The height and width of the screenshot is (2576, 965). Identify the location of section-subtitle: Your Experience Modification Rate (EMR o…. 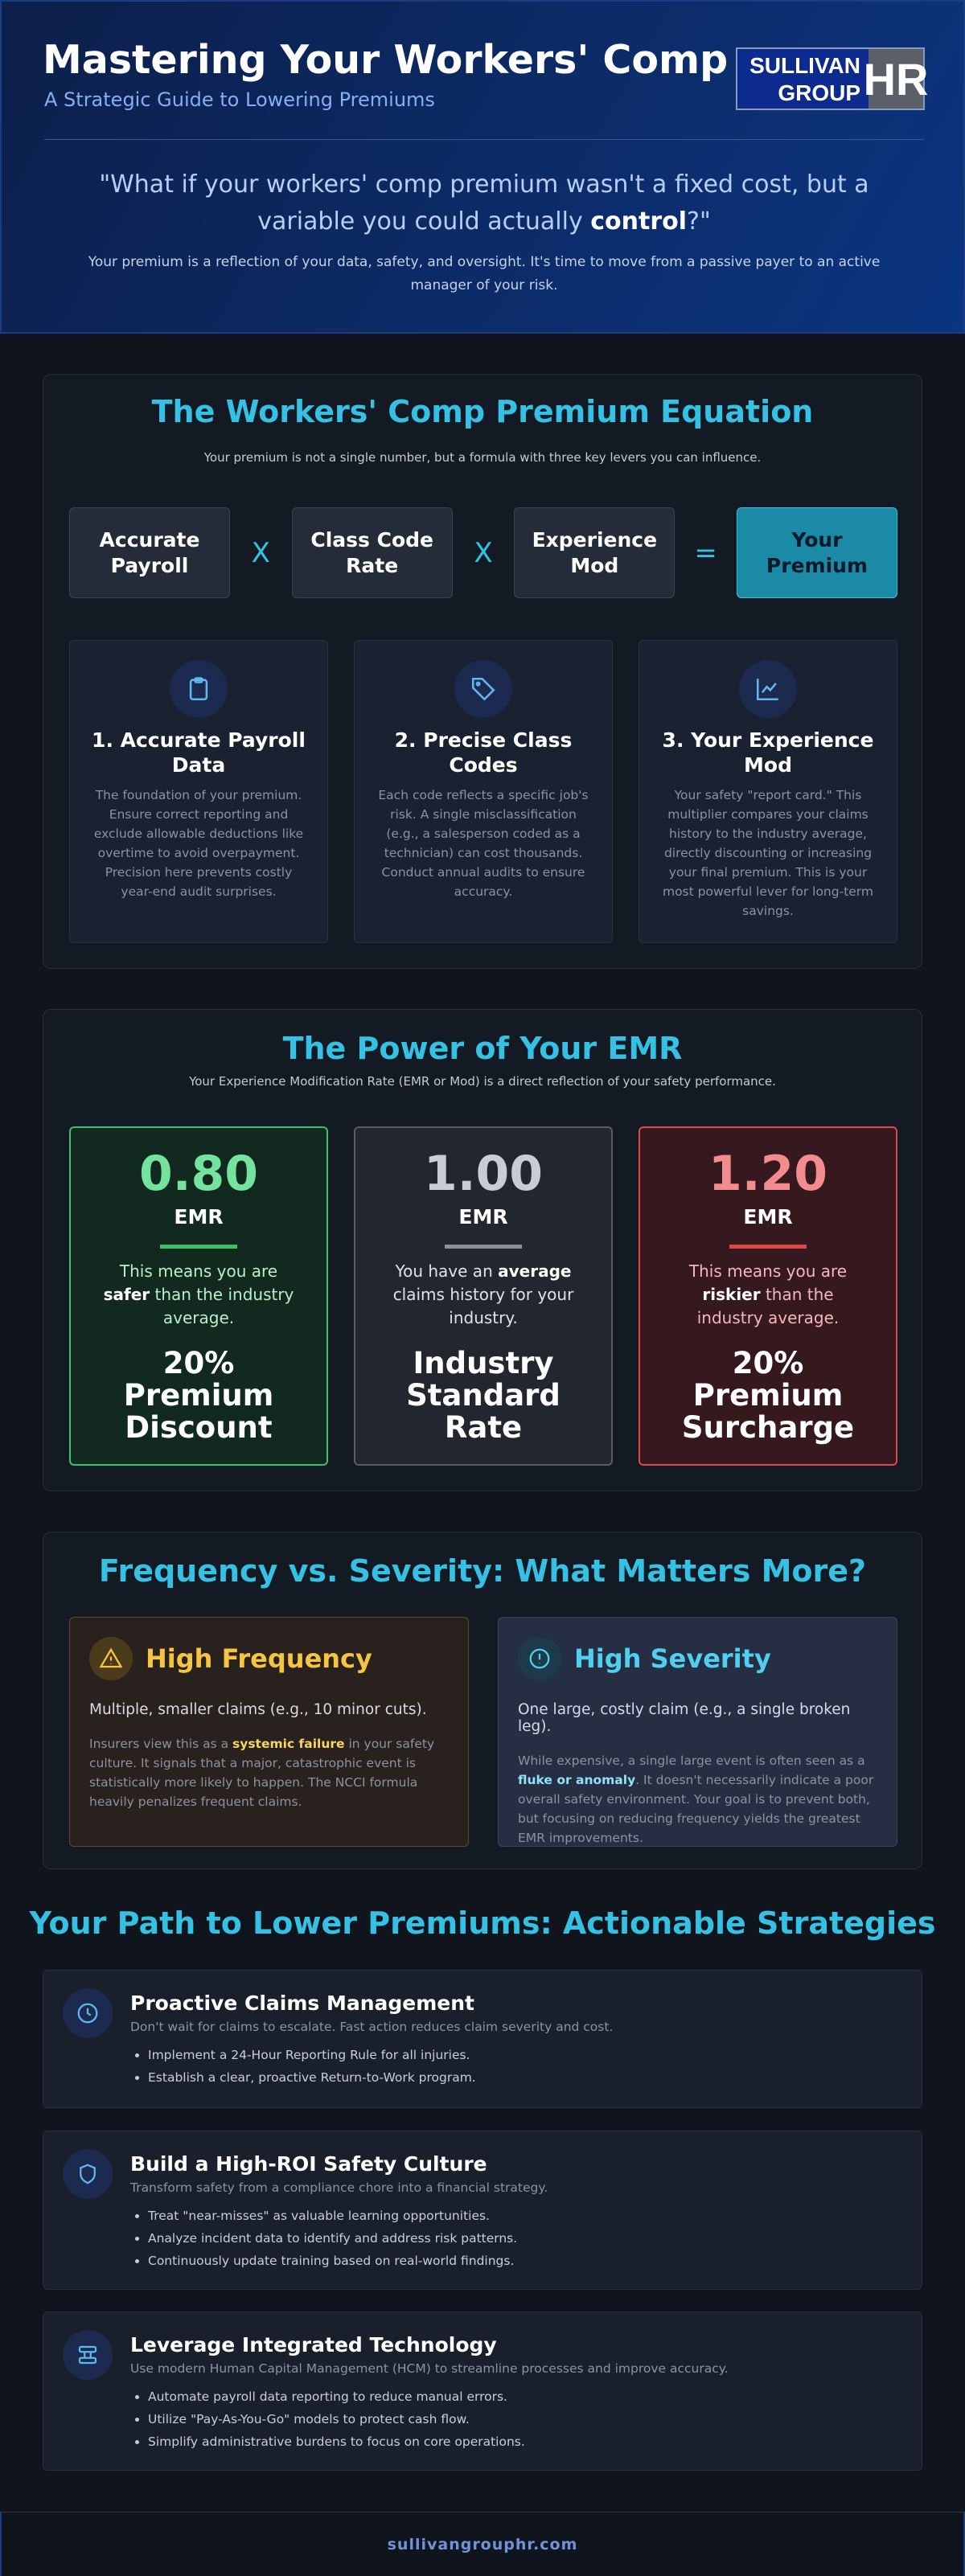
(482, 1081).